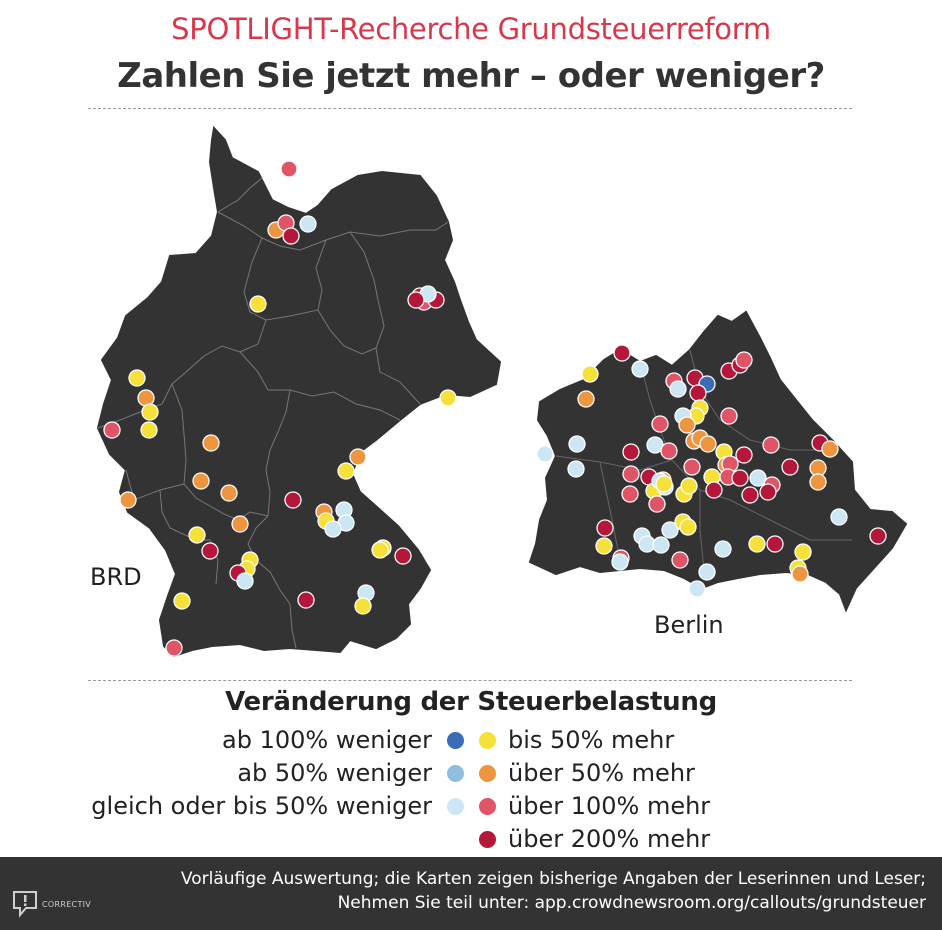  I want to click on legend-title: Veränderung der Steuerbelastung, so click(471, 702).